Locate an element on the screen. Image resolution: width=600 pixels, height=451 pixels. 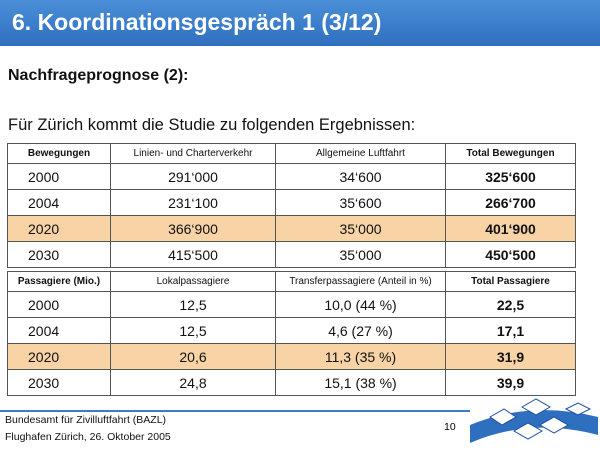
footer-org: Bundesamt für Zivilluftfahrt (BAZL) is located at coordinates (86, 420).